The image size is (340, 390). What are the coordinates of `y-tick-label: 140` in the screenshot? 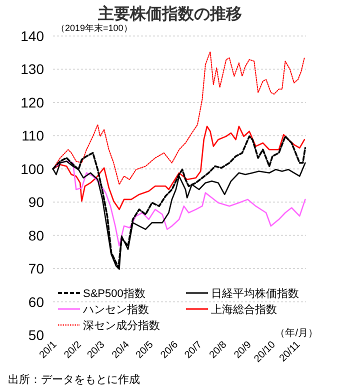 It's located at (32, 36).